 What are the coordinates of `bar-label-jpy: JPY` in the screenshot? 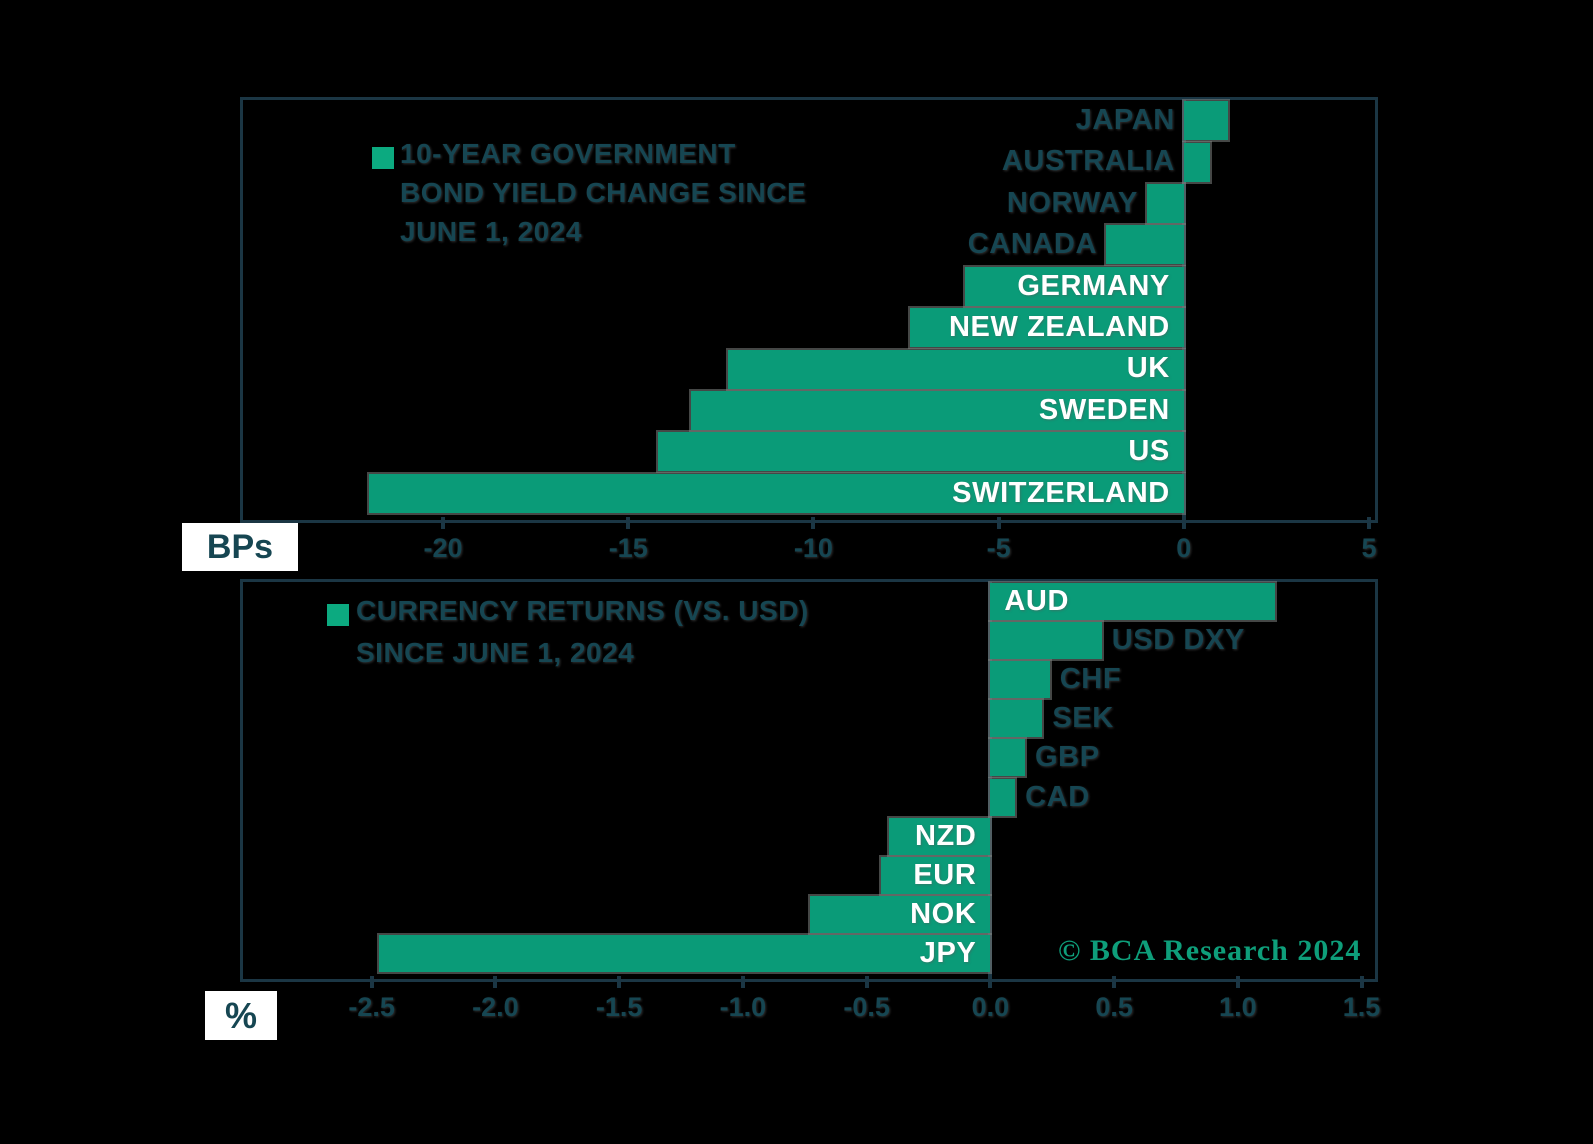 It's located at (948, 952).